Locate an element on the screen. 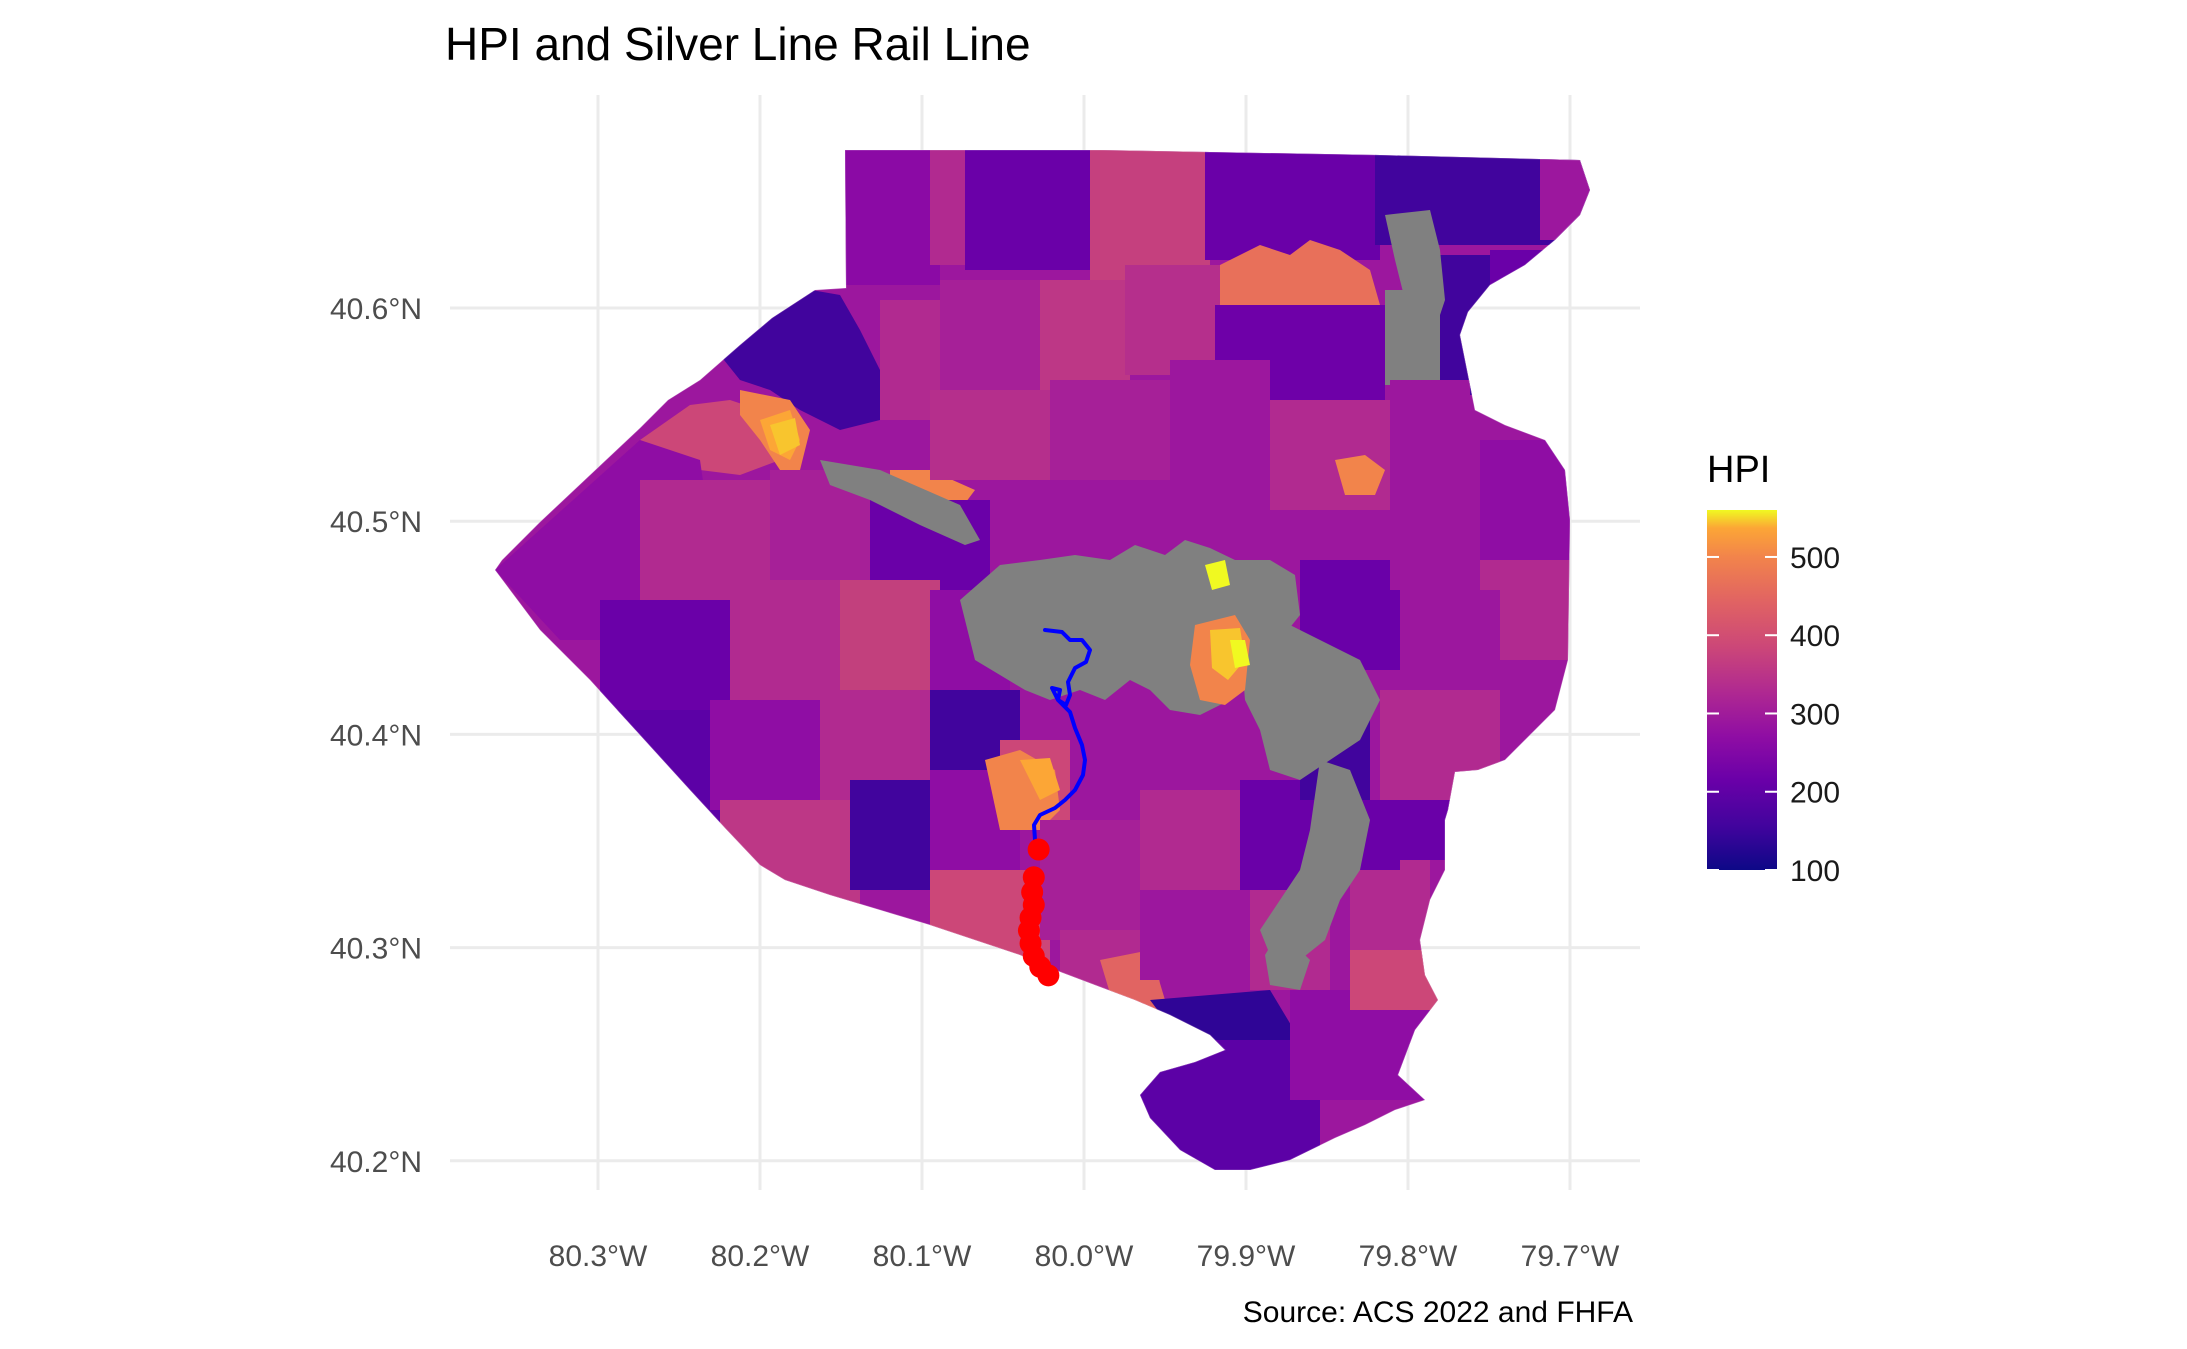  legend-colorbar is located at coordinates (1742, 690).